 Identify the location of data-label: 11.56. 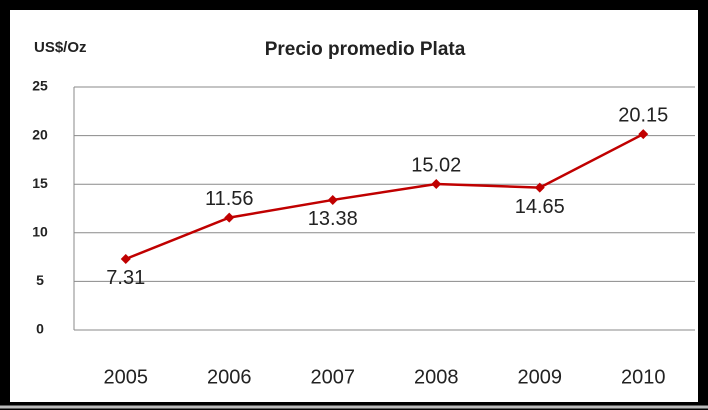
(229, 199).